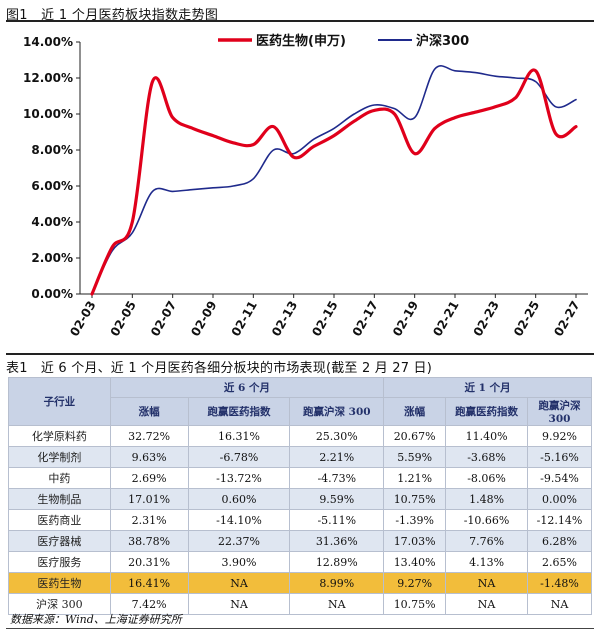 The height and width of the screenshot is (636, 600). I want to click on table-cell: 38.78%, so click(149, 541).